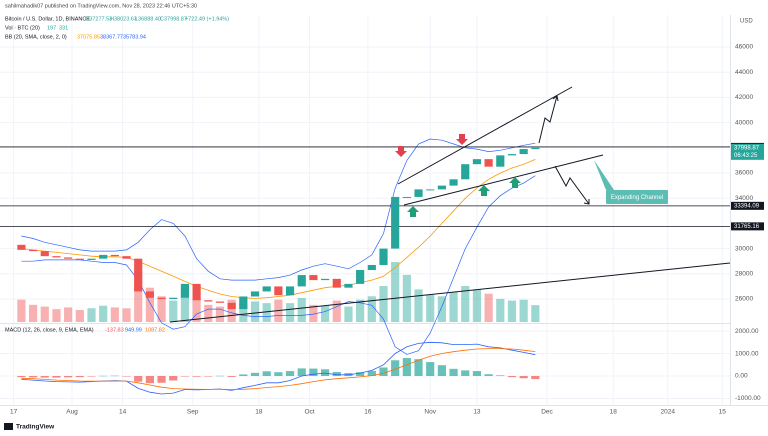 Image resolution: width=768 pixels, height=436 pixels. What do you see at coordinates (744, 299) in the screenshot?
I see `y-tick-label: 26000` at bounding box center [744, 299].